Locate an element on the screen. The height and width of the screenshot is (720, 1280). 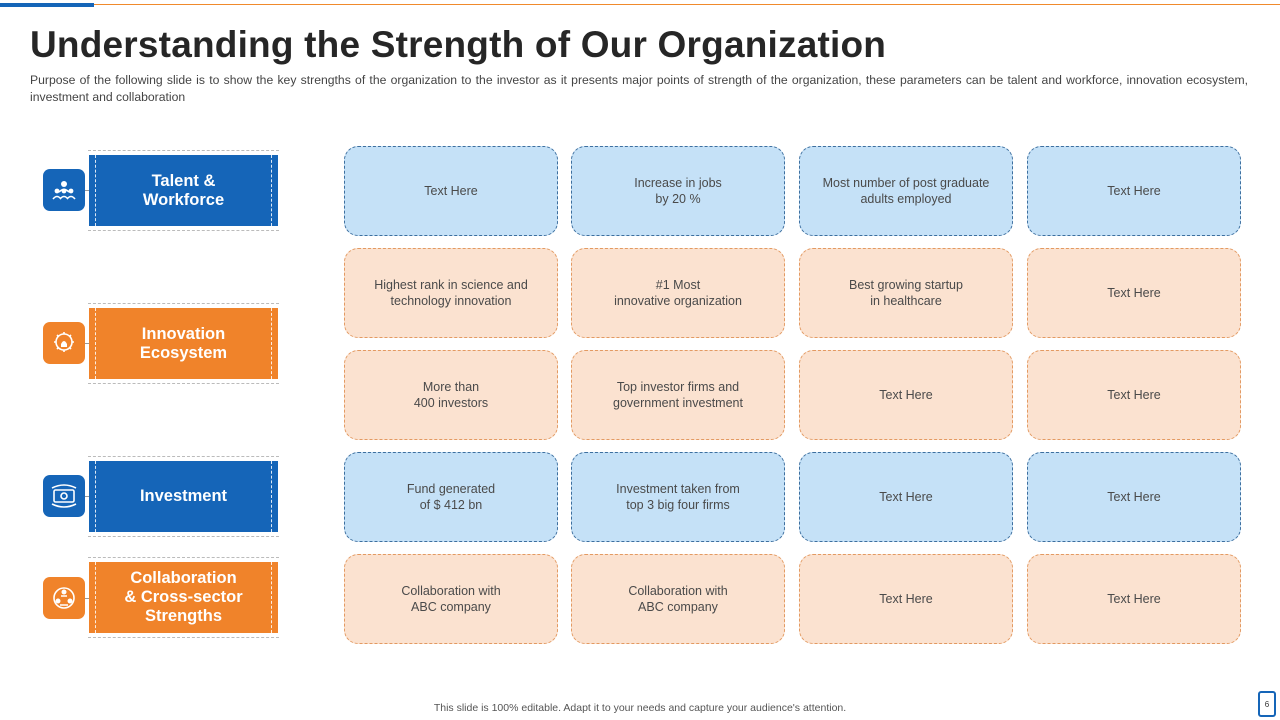
category-label: Investment is located at coordinates (183, 496).